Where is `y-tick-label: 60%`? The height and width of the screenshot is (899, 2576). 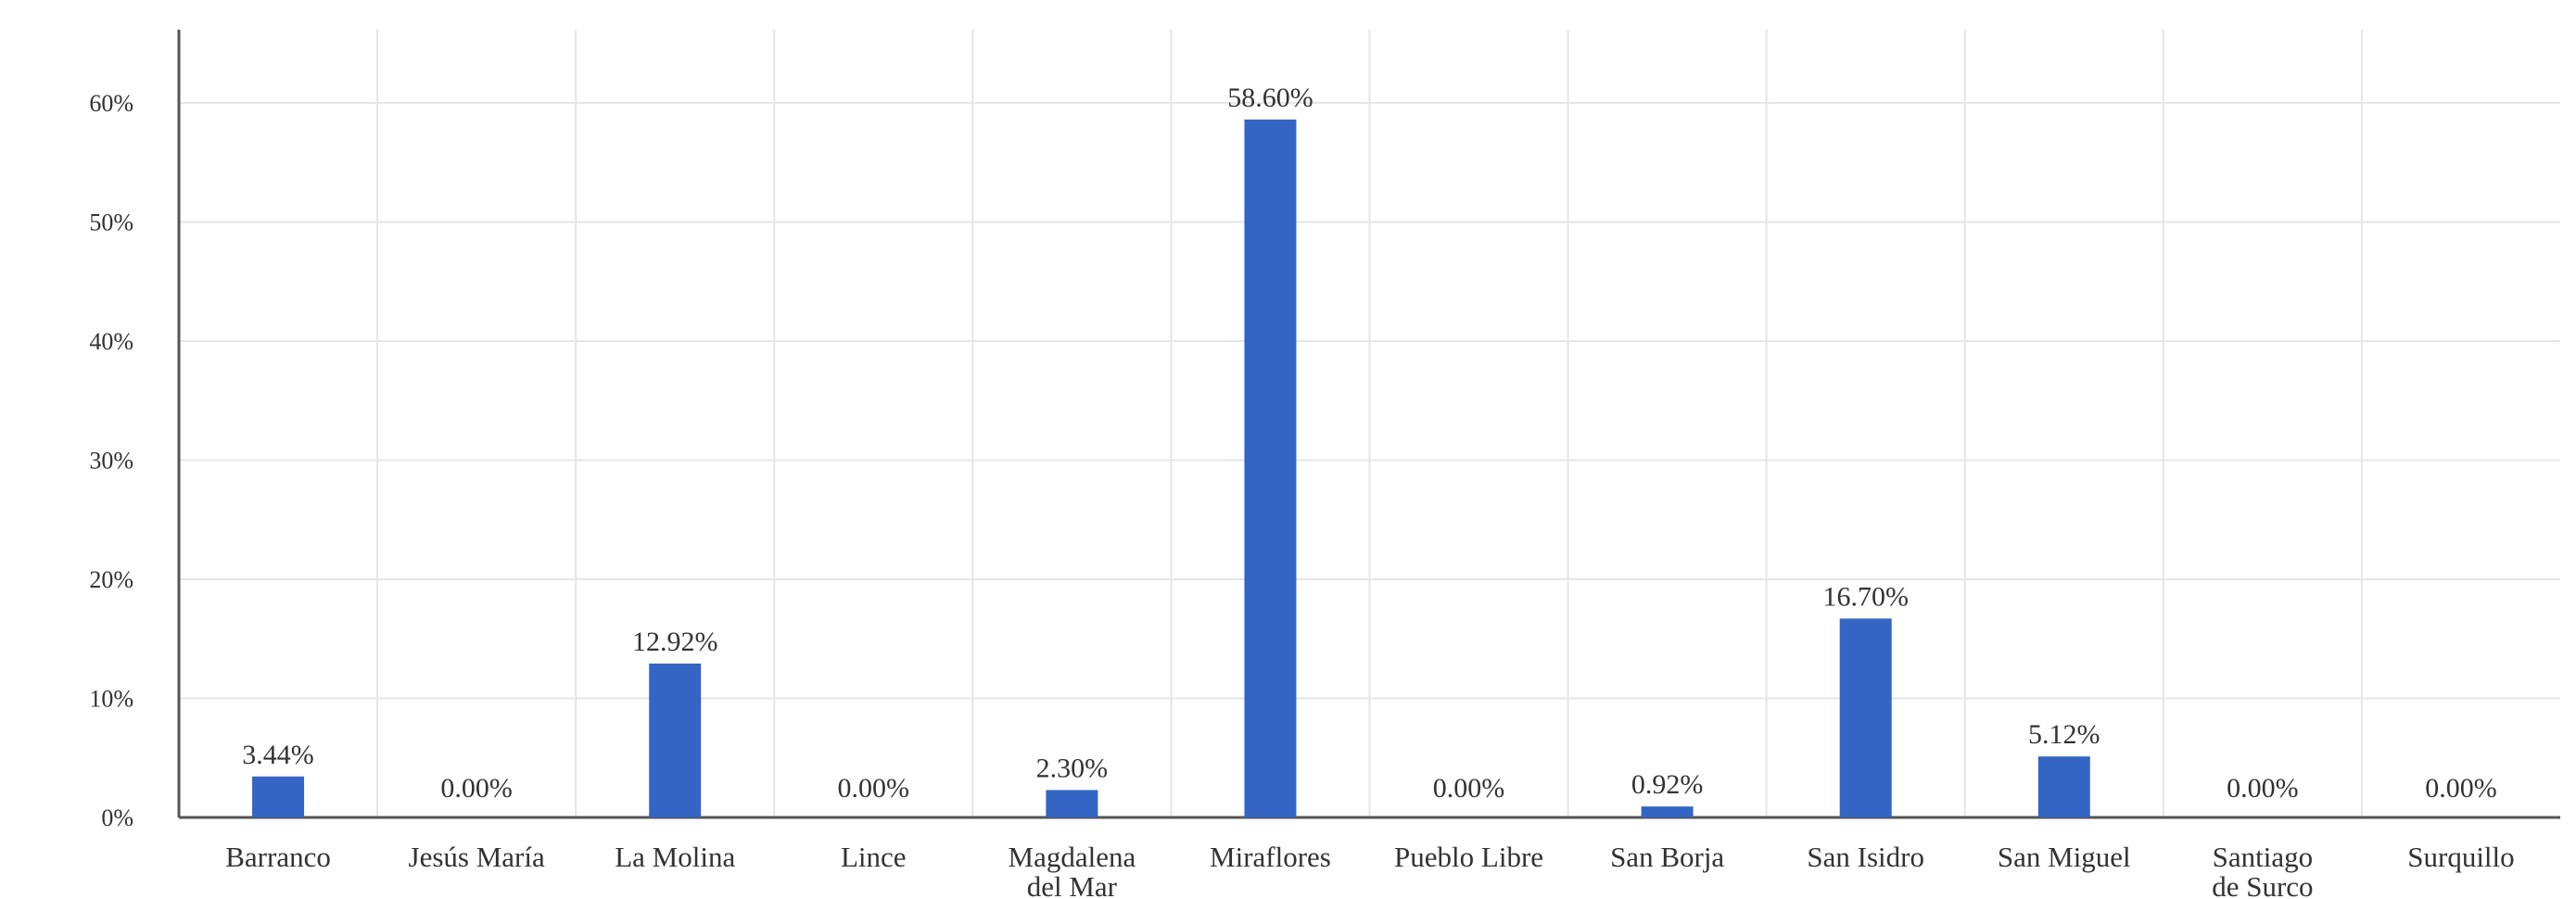 y-tick-label: 60% is located at coordinates (111, 103).